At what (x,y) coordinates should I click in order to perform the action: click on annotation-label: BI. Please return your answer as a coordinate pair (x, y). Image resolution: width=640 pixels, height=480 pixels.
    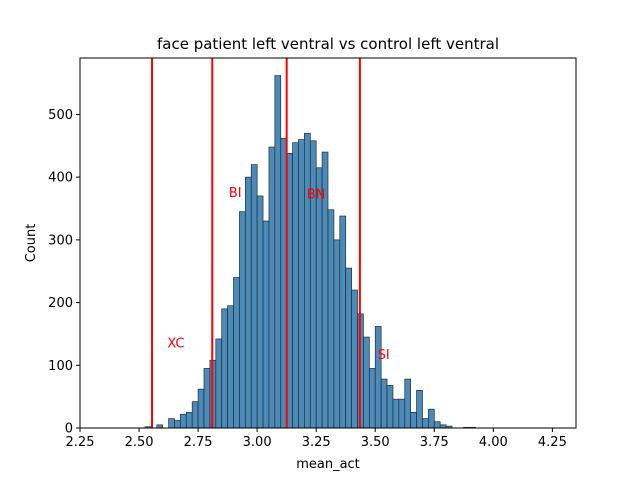
    Looking at the image, I should click on (235, 193).